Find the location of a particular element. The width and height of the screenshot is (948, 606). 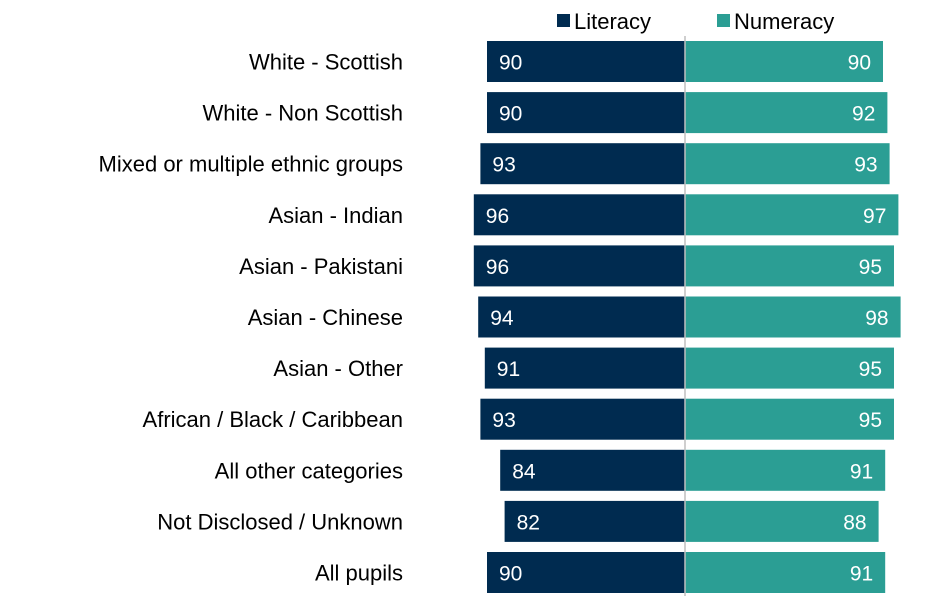

category-label-not-disclosed-unknown: Not Disclosed / Unknown is located at coordinates (280, 521).